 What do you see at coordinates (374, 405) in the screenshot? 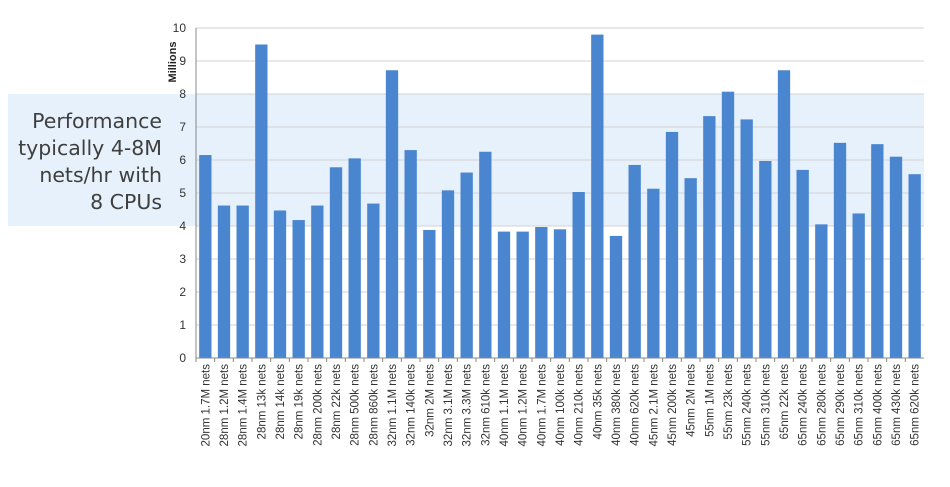
I see `x-tick-label: 28nm 860k nets` at bounding box center [374, 405].